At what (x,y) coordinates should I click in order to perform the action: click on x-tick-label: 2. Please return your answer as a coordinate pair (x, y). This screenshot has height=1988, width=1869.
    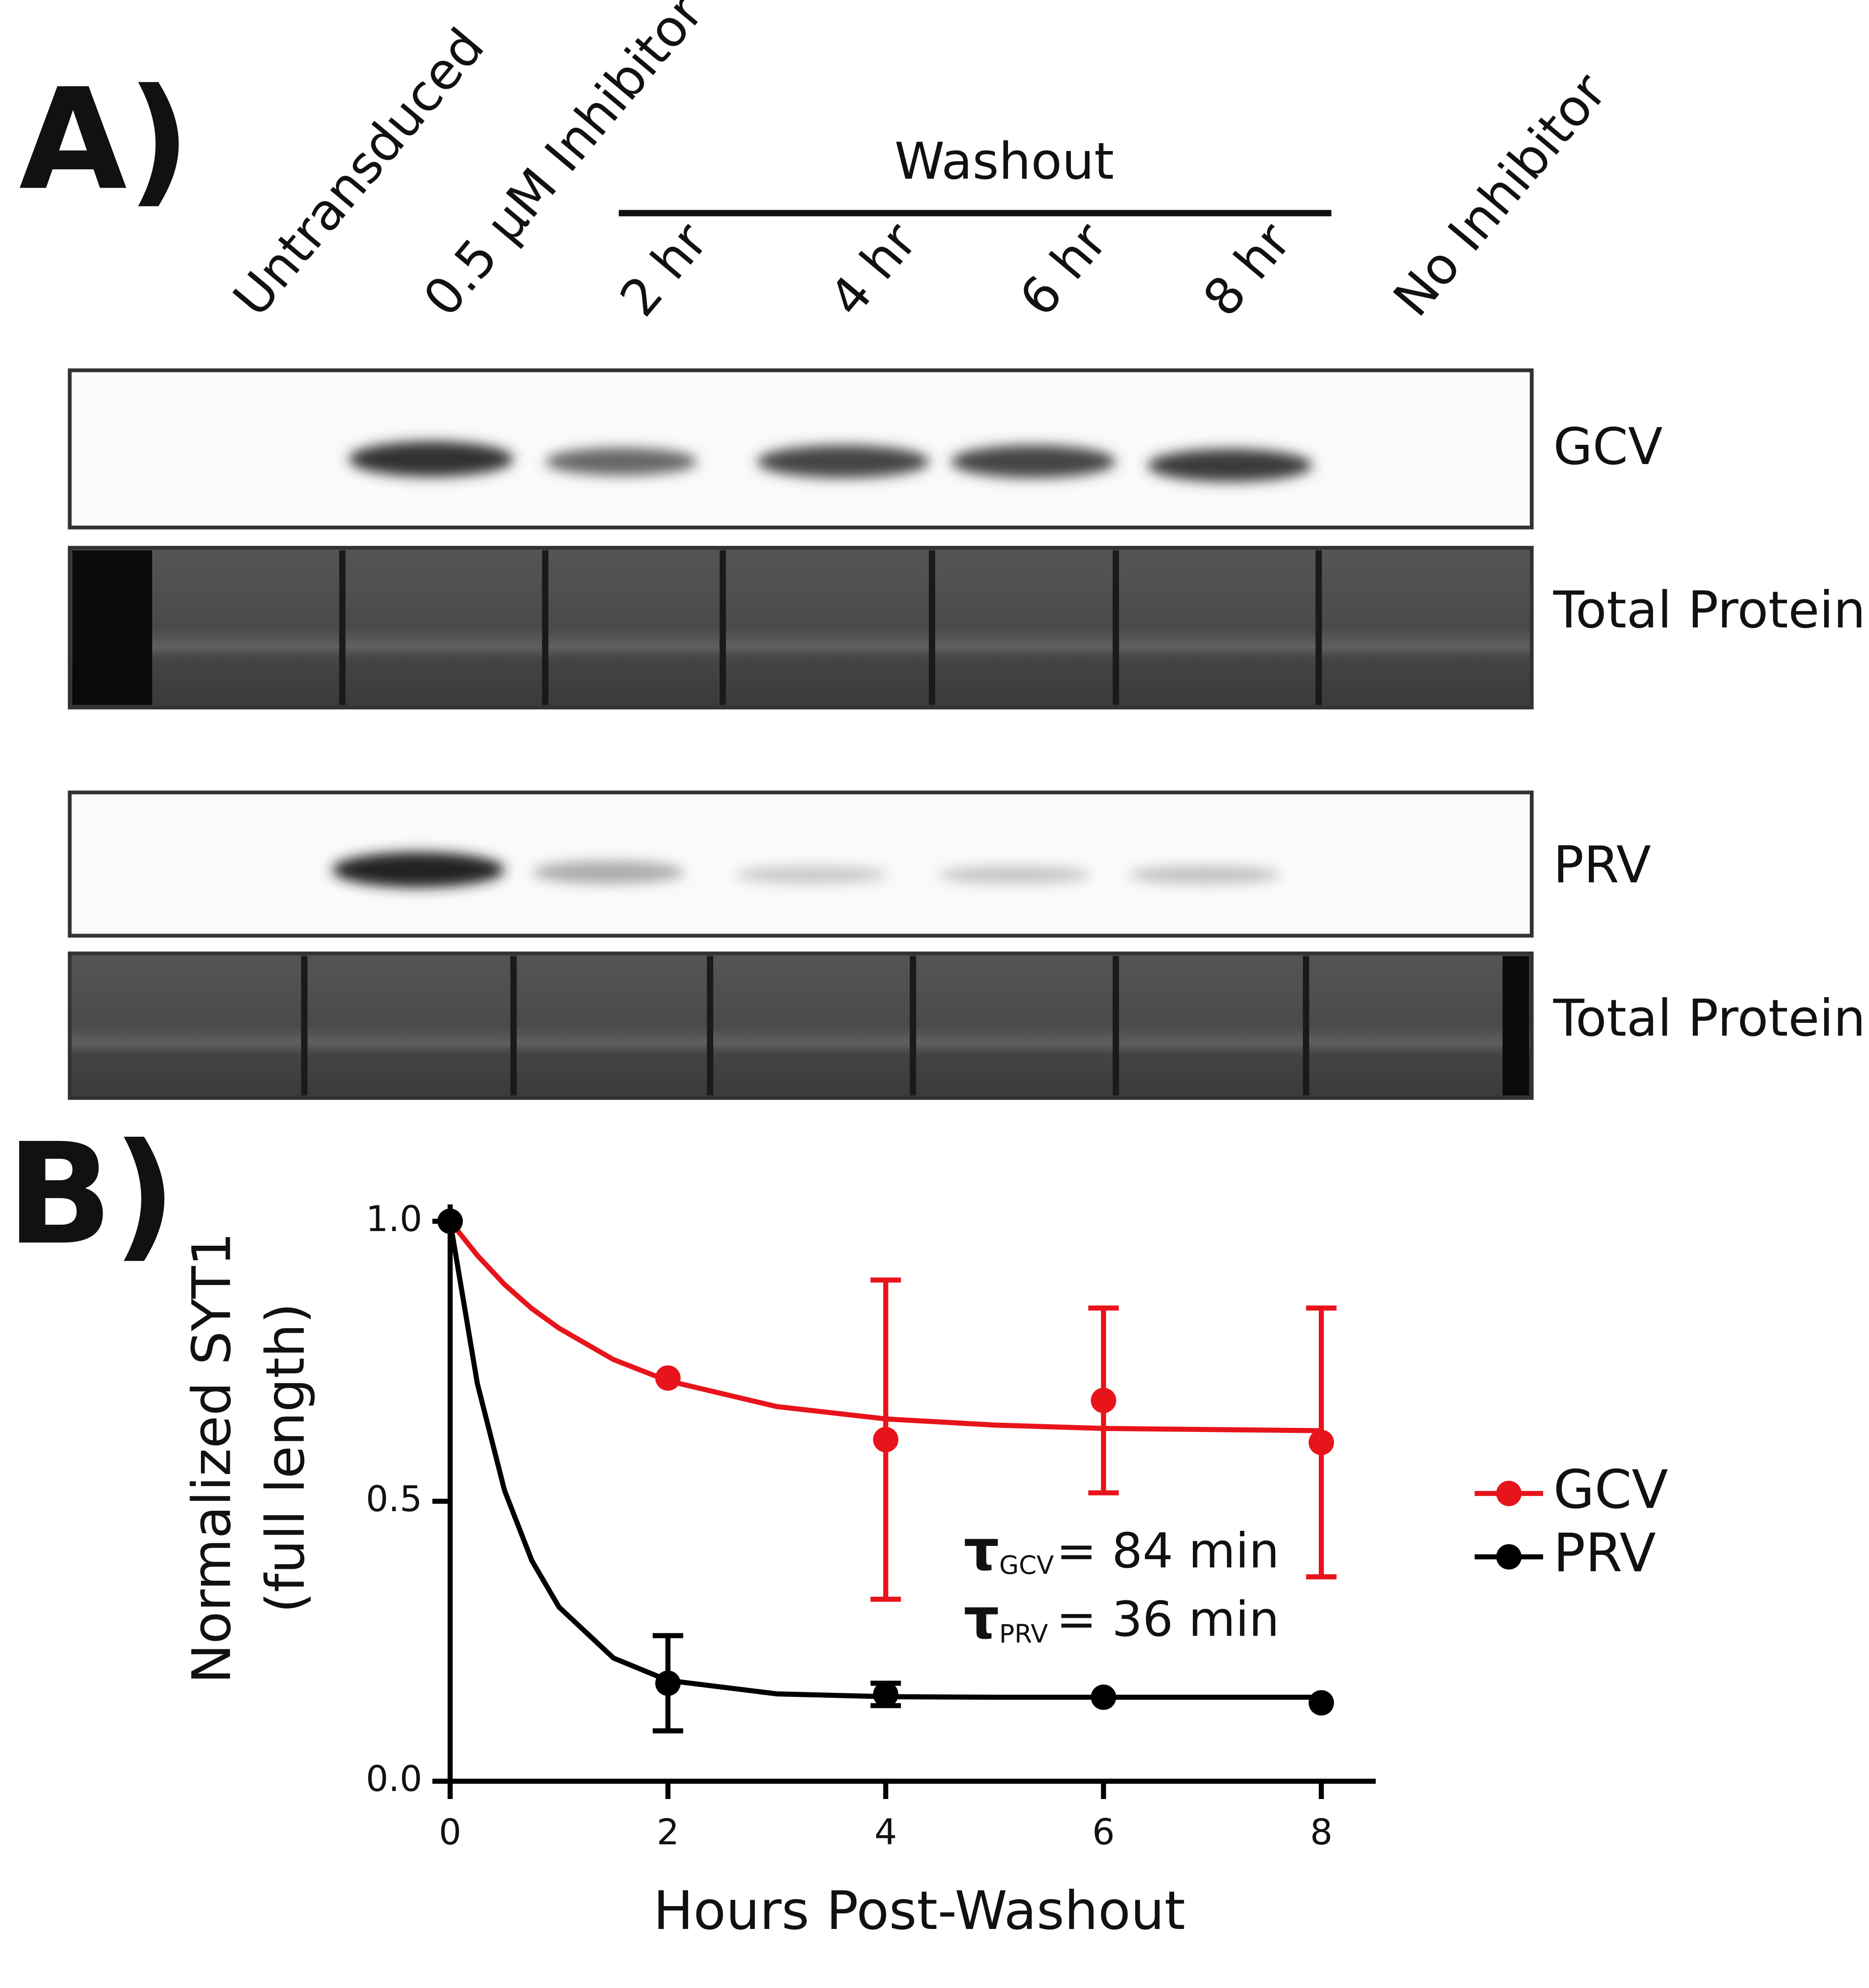
    Looking at the image, I should click on (667, 1832).